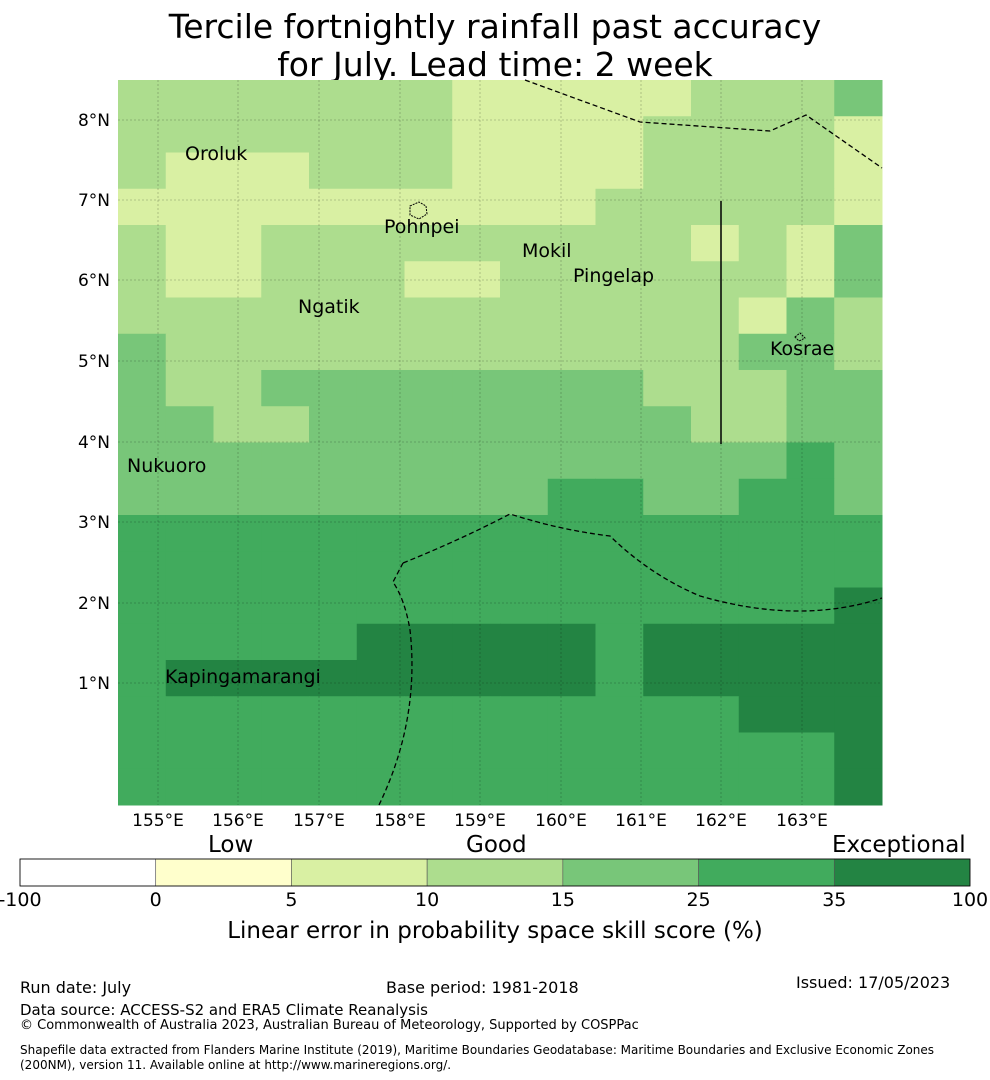 This screenshot has height=1080, width=990. I want to click on place-label-pingelap: Pingelap, so click(613, 276).